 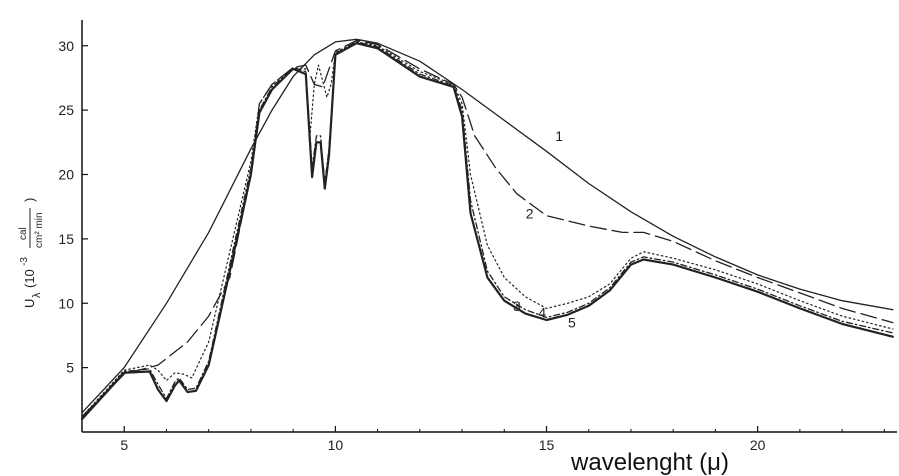 I want to click on x-tick-label: 5, so click(x=124, y=445).